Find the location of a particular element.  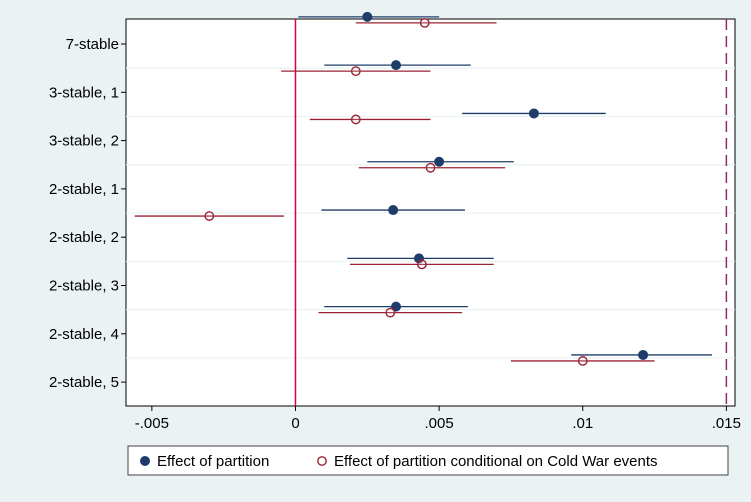

y-tick-label-2-stable-3: 2-stable, 3 is located at coordinates (84, 286).